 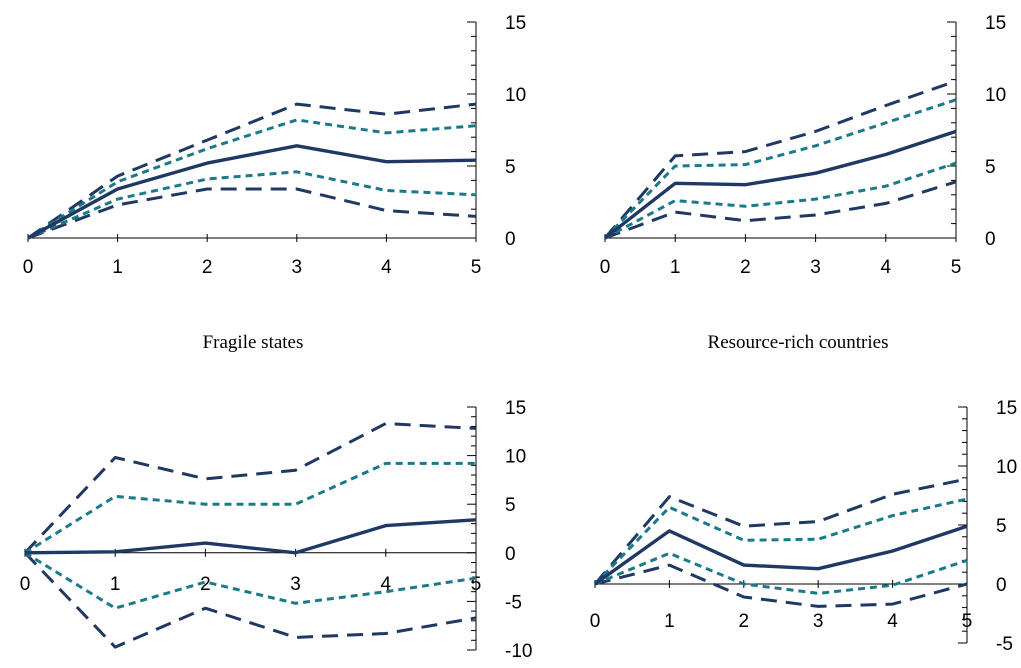 I want to click on panel-title-fragile-states: Fragile states, so click(x=253, y=342).